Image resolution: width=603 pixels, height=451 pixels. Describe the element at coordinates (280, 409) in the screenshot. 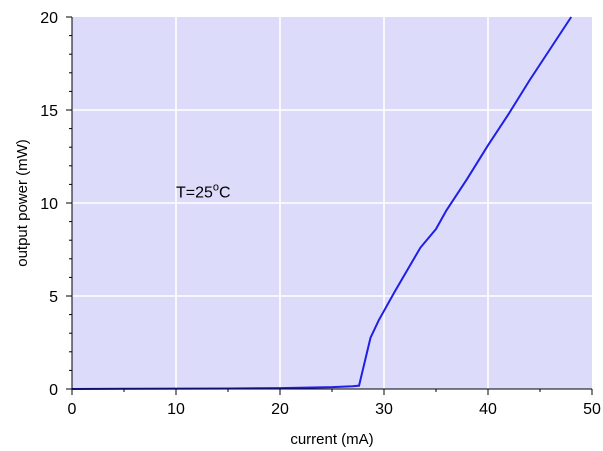

I see `x-tick-label: 20` at that location.